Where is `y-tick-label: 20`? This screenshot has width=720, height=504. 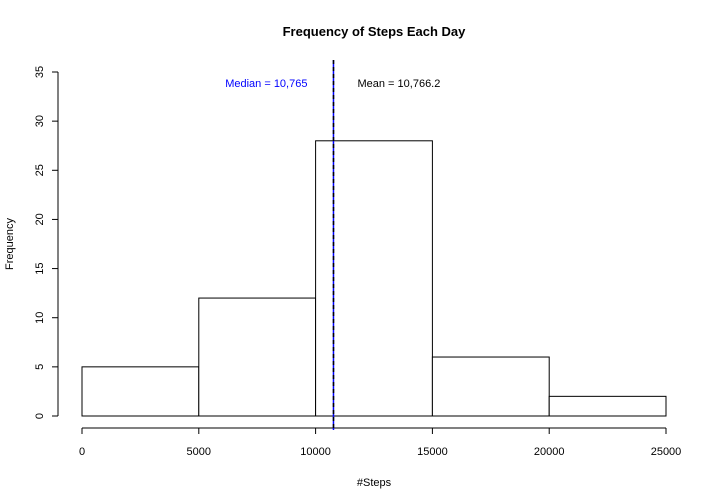 y-tick-label: 20 is located at coordinates (40, 219).